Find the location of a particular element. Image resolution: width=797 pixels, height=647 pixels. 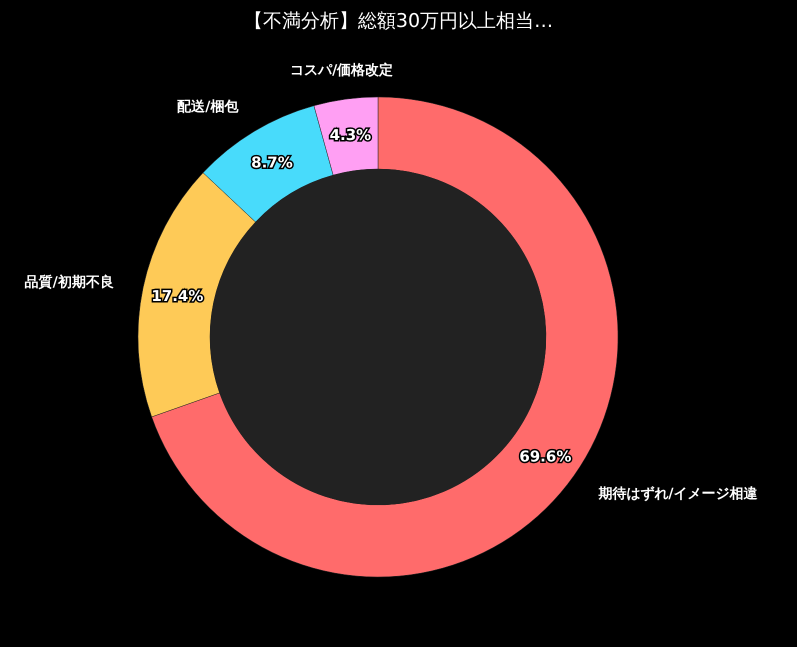

slice-label: 期待はずれ/イメージ相違 is located at coordinates (678, 494).